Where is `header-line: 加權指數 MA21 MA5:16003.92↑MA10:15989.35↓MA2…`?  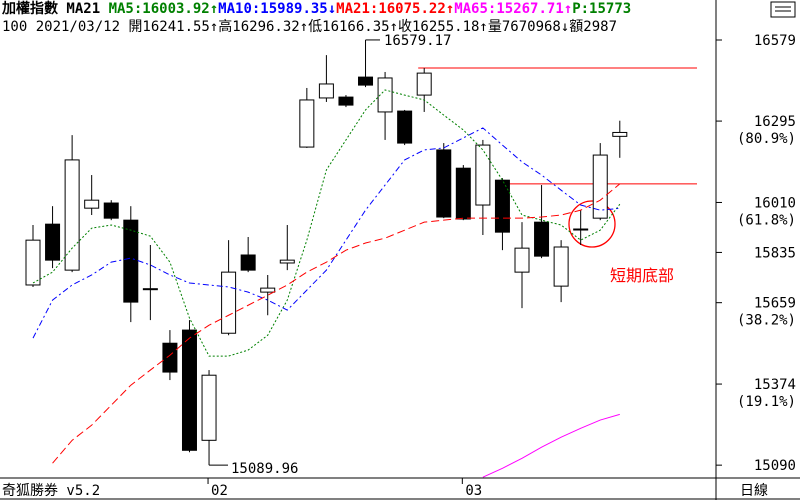
header-line: 加權指數 MA21 MA5:16003.92↑MA10:15989.35↓MA2… is located at coordinates (316, 8).